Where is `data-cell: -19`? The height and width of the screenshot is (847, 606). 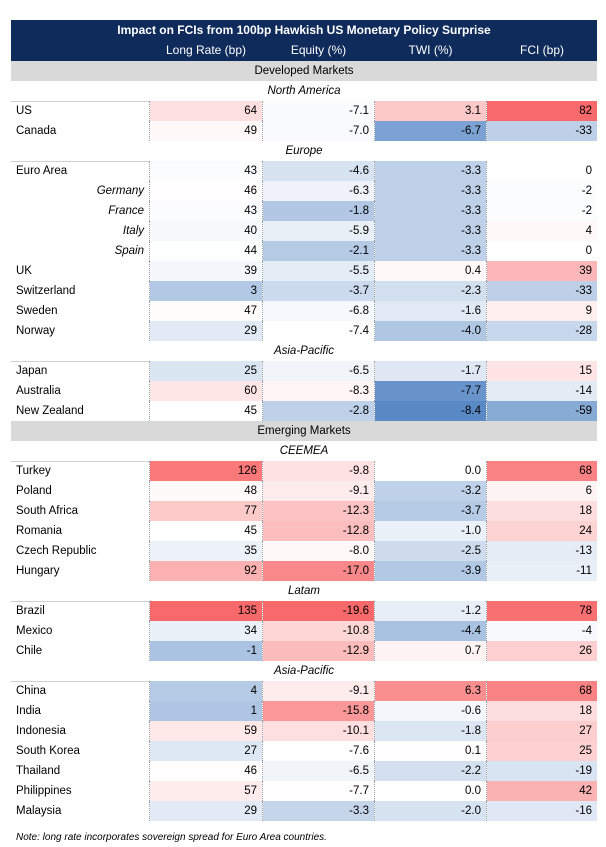
data-cell: -19 is located at coordinates (542, 771).